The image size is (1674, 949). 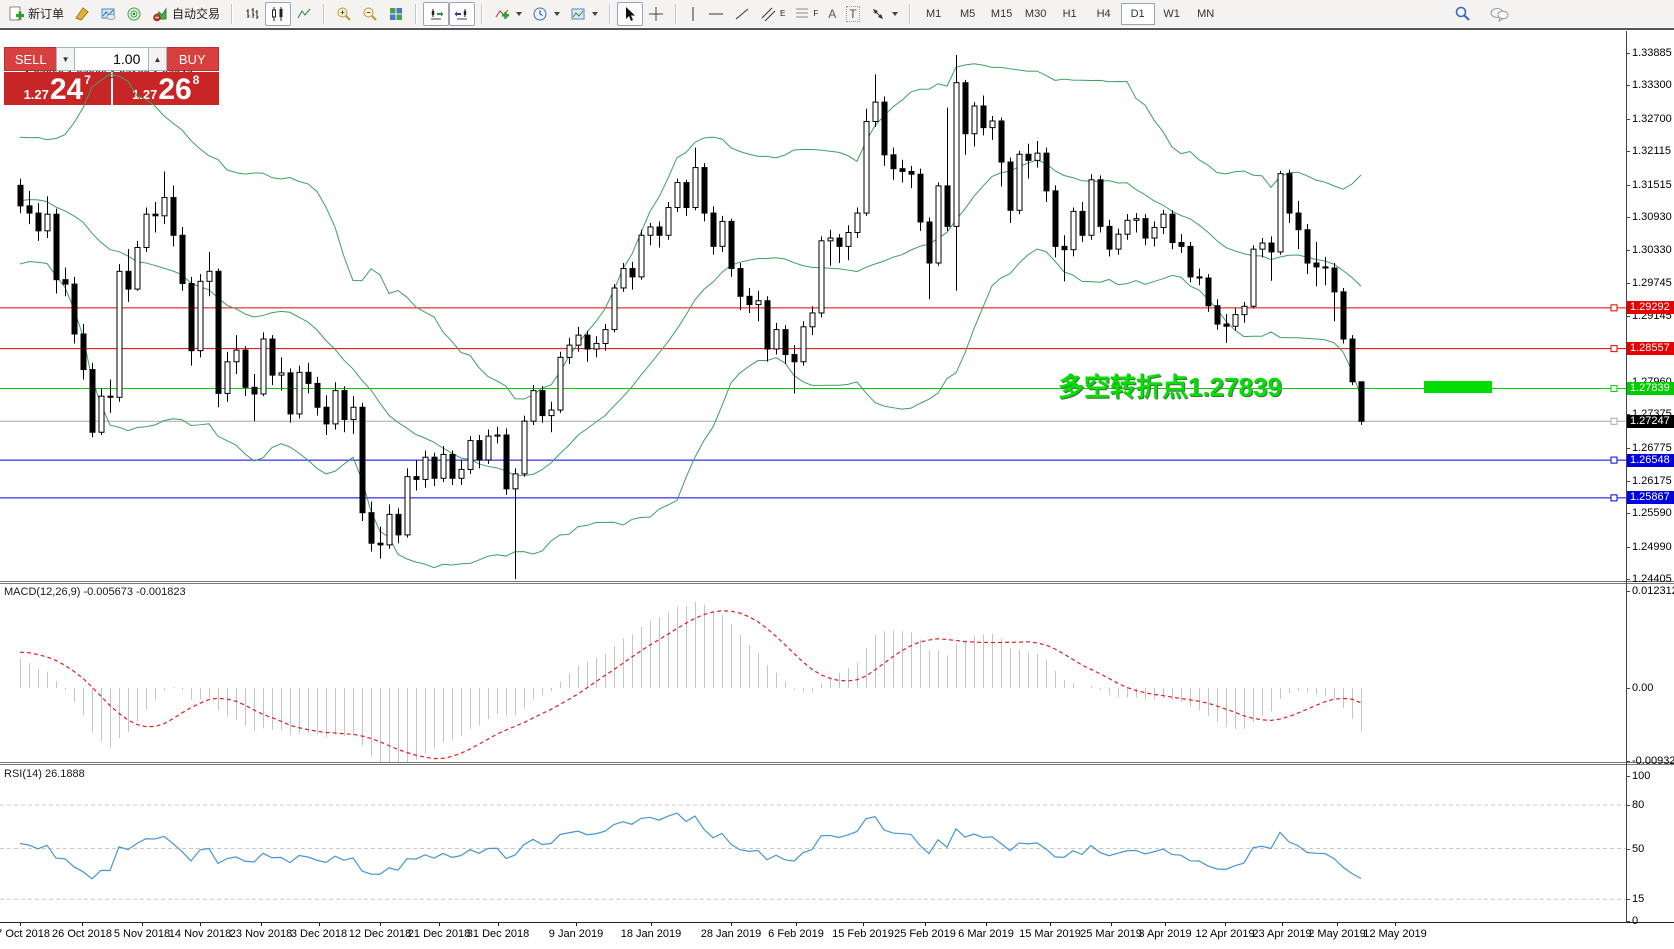 I want to click on price-tick-label: 1.33885, so click(x=1652, y=53).